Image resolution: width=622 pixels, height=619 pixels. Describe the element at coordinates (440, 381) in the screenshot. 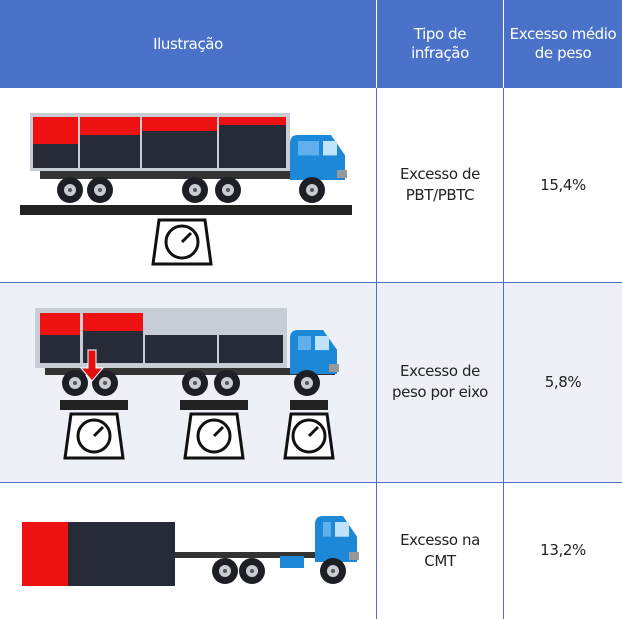

I see `type-cell: Excesso de peso por eixo` at that location.